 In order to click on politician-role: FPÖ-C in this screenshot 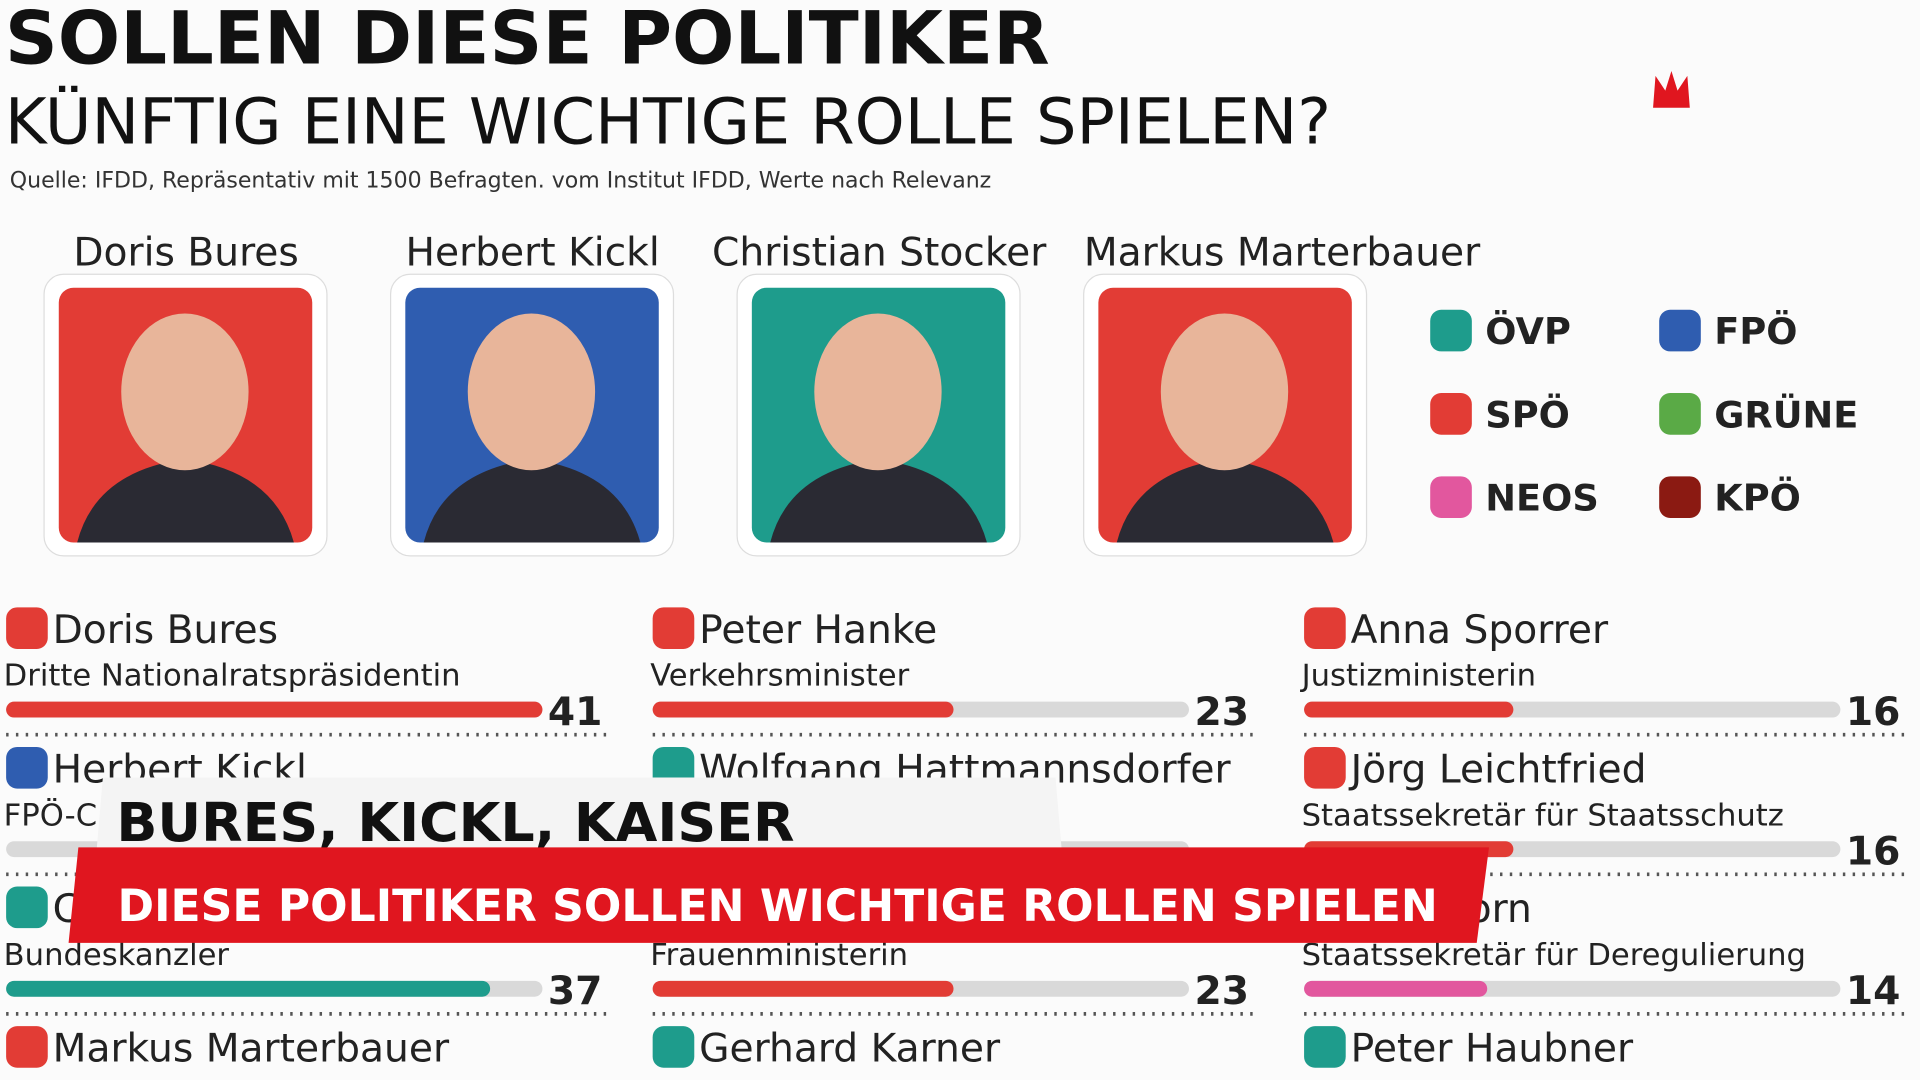, I will do `click(50, 814)`.